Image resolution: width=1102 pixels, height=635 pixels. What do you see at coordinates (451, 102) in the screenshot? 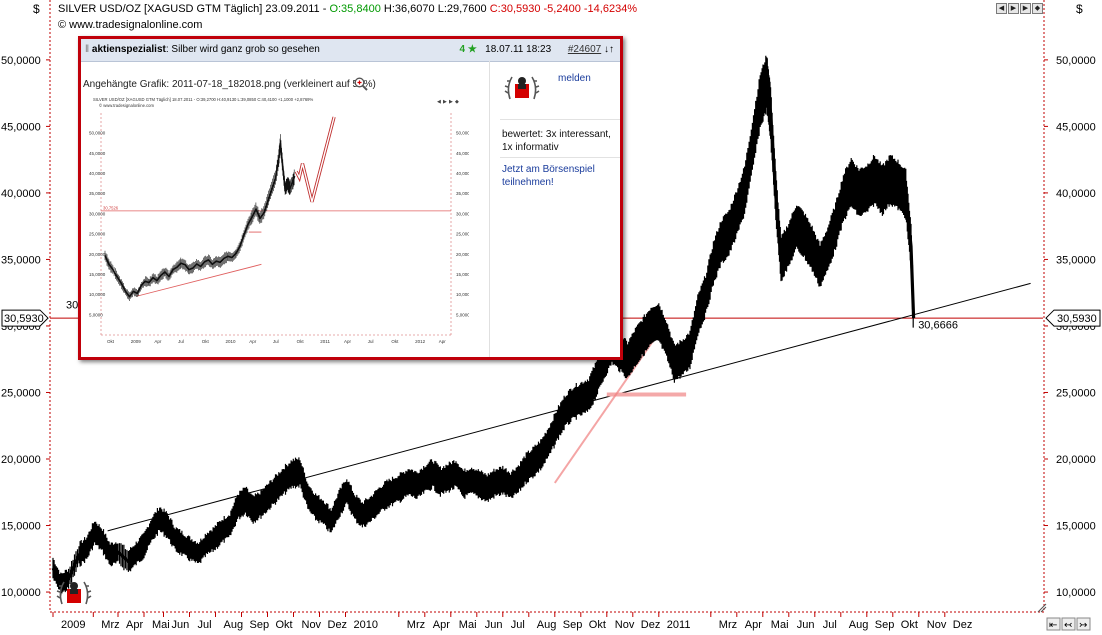
I see `mini-control-icon: ▶` at bounding box center [451, 102].